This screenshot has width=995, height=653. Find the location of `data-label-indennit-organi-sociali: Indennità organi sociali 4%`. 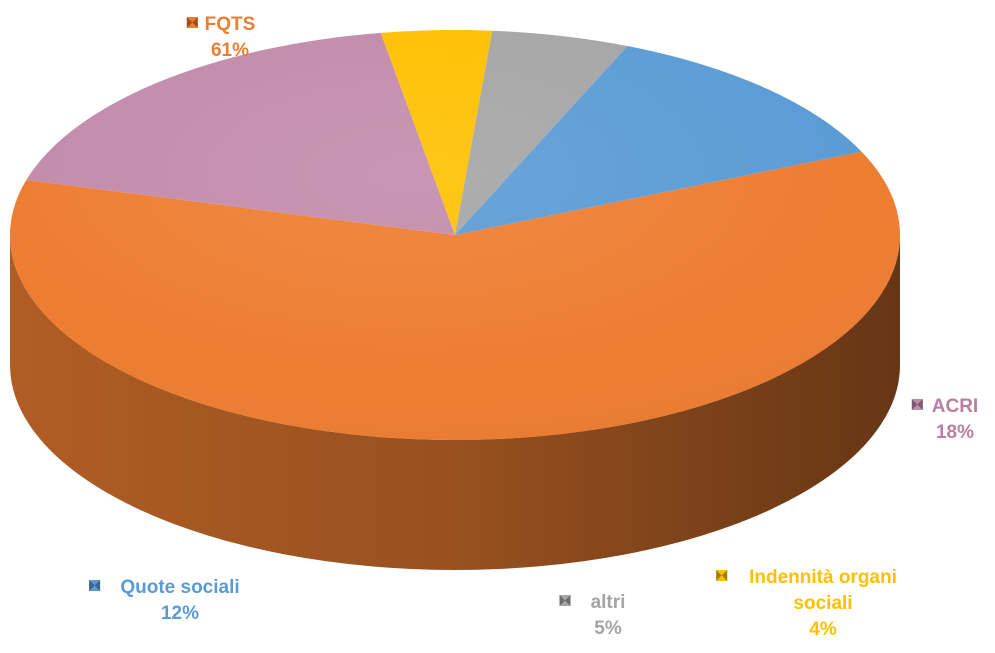

data-label-indennit-organi-sociali: Indennità organi sociali 4% is located at coordinates (806, 603).